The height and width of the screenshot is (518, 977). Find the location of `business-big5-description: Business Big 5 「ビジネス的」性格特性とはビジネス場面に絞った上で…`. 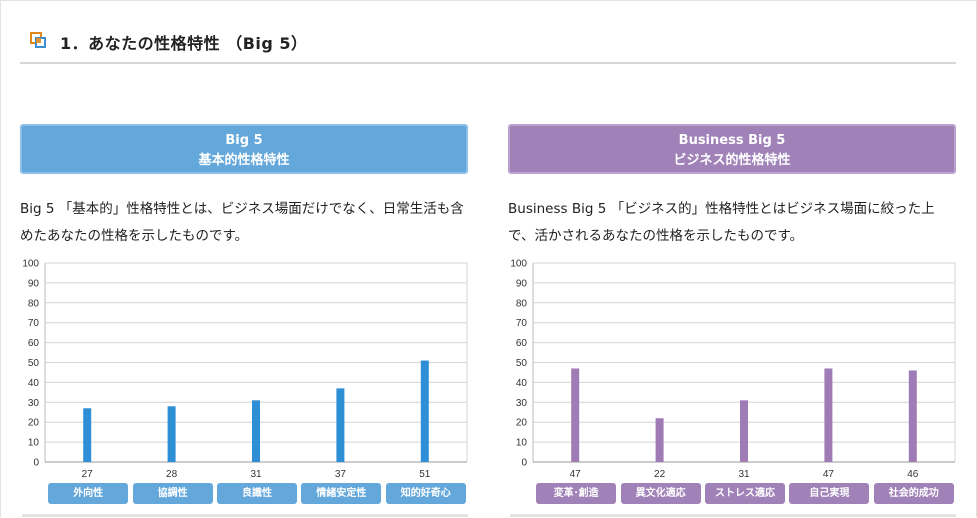

business-big5-description: Business Big 5 「ビジネス的」性格特性とはビジネス場面に絞った上で… is located at coordinates (721, 222).